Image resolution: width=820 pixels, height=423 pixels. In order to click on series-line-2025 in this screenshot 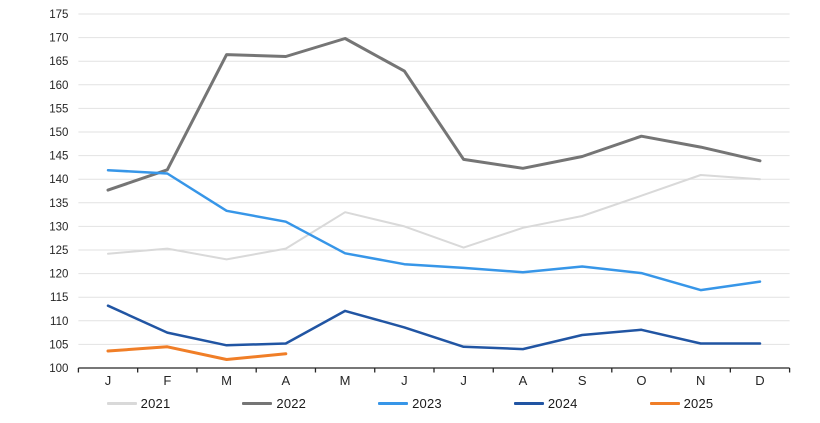, I will do `click(197, 353)`.